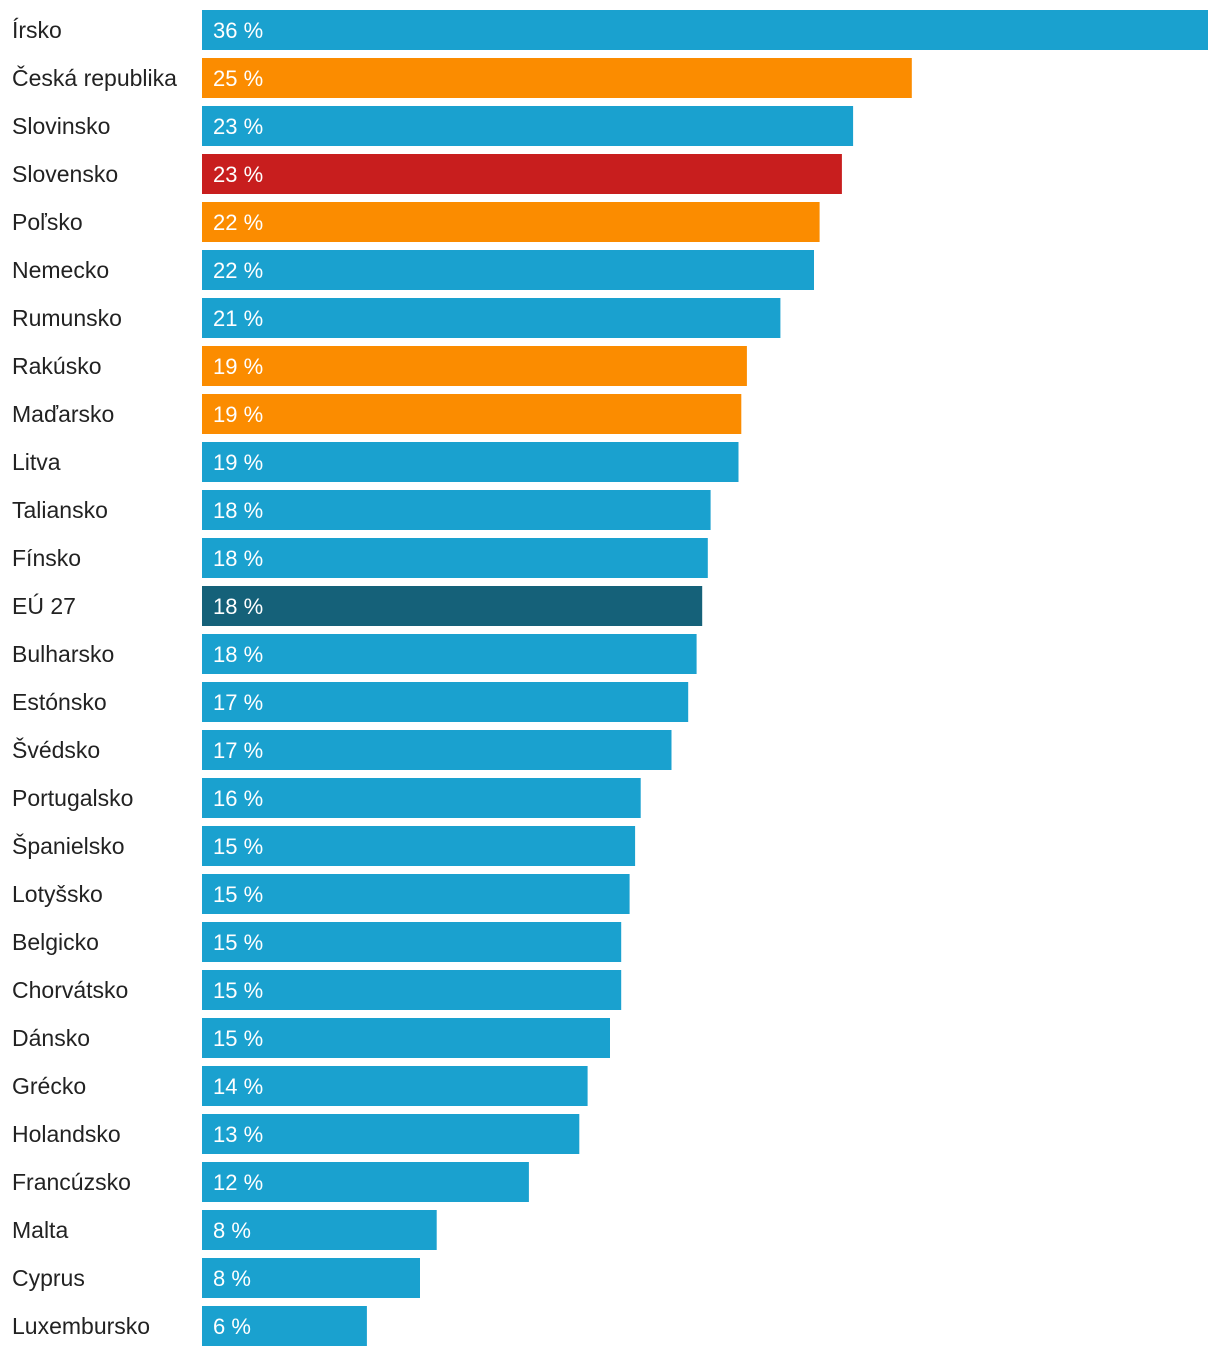 The image size is (1220, 1356). Describe the element at coordinates (60, 510) in the screenshot. I see `category-label: Taliansko` at that location.